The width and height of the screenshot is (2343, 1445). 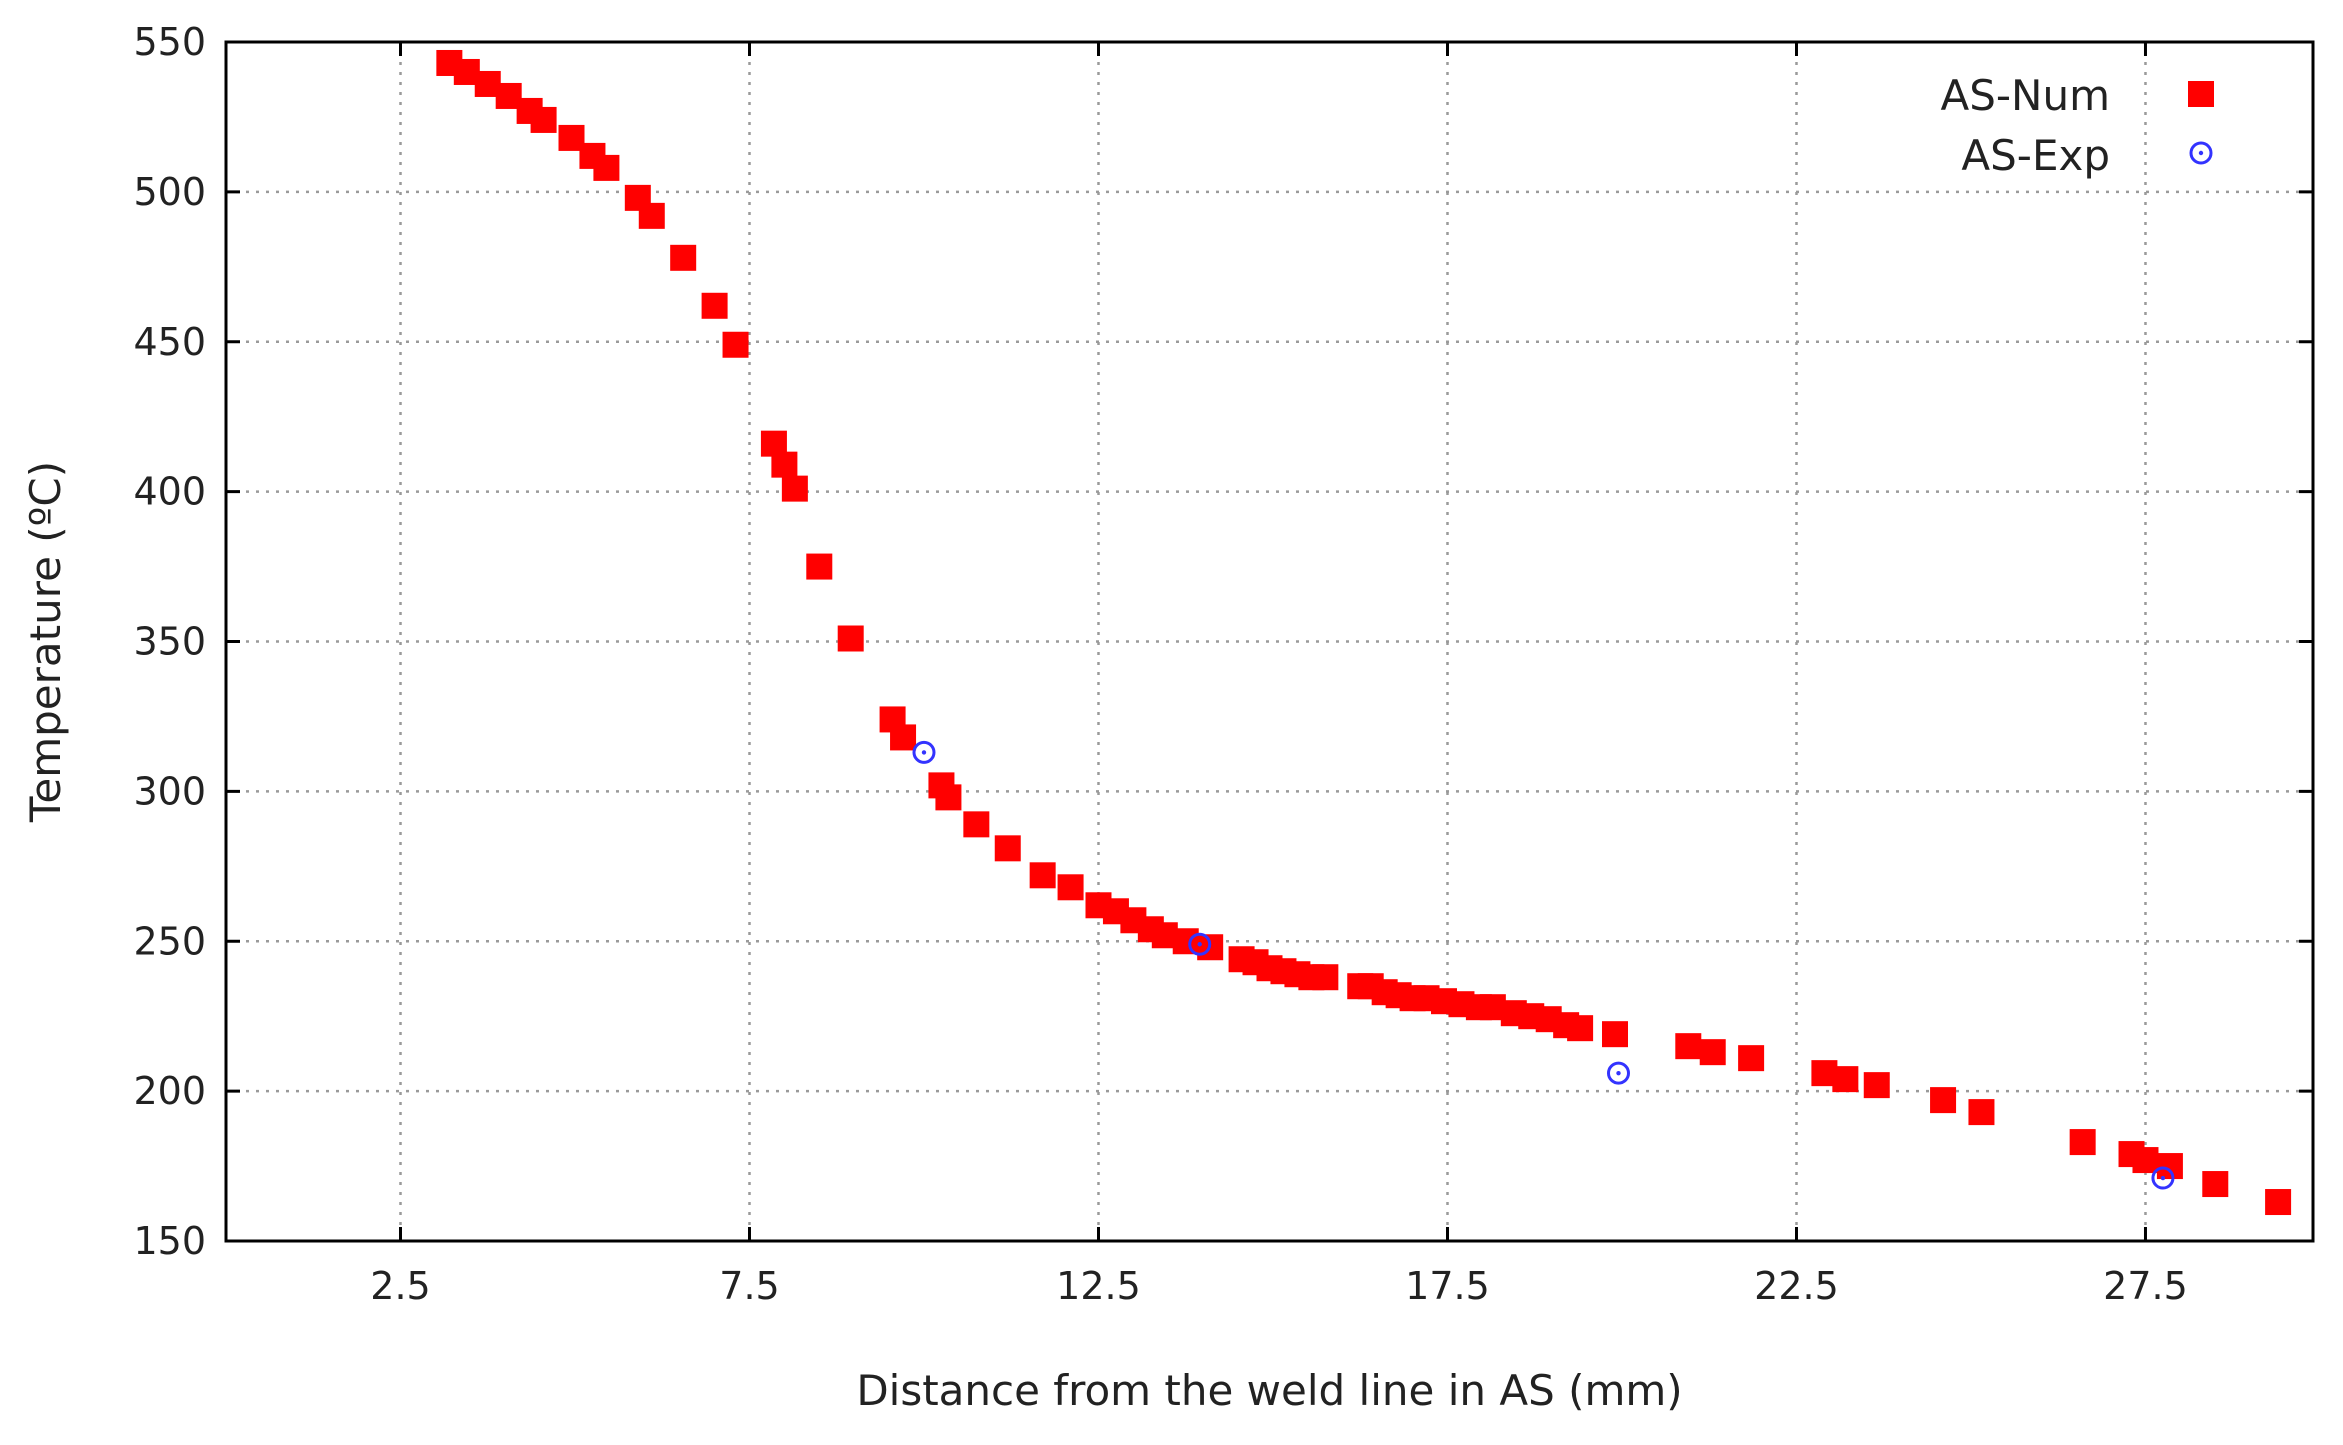 I want to click on legend-label-as-num: AS-Num, so click(x=2026, y=95).